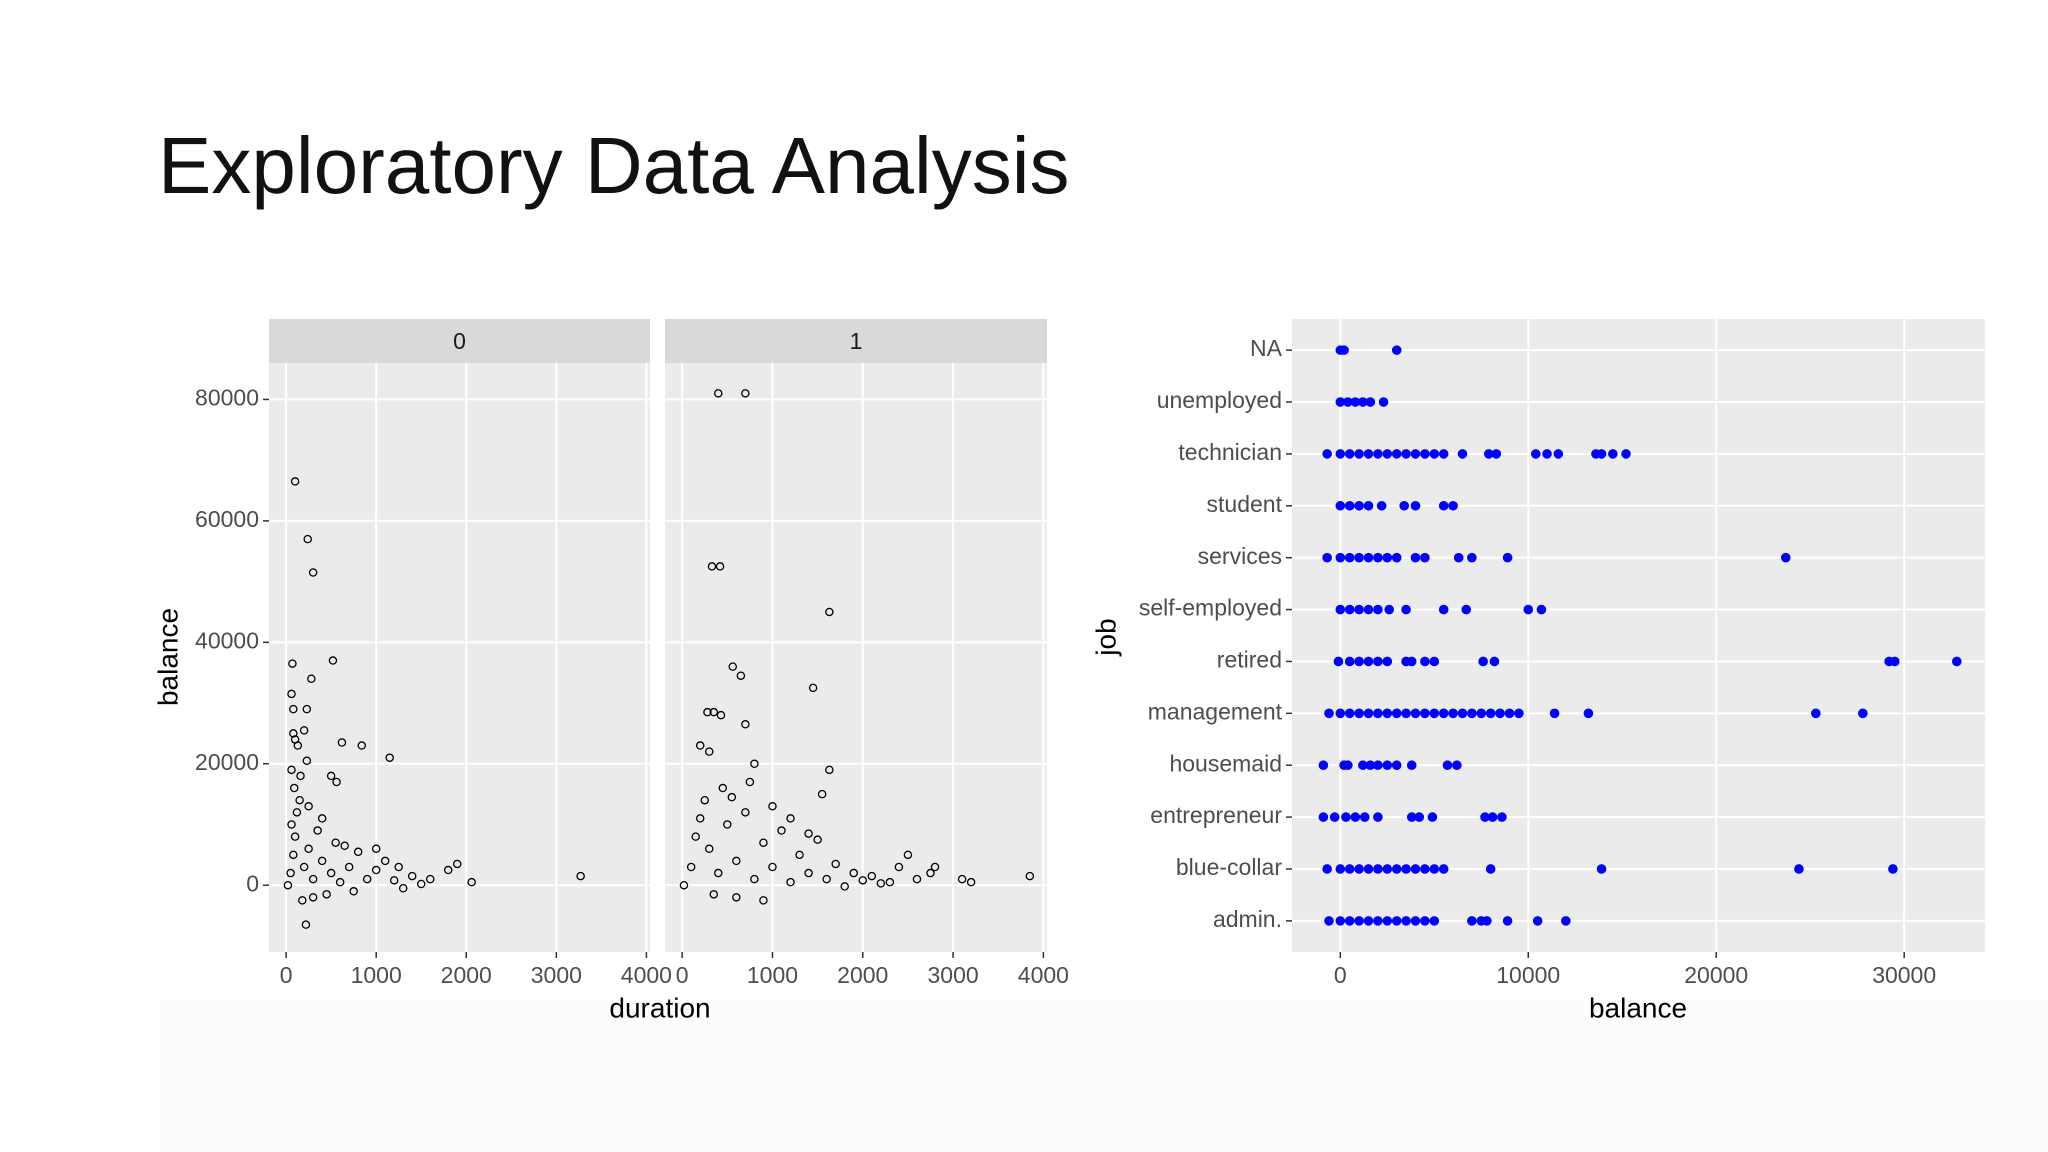  What do you see at coordinates (1219, 400) in the screenshot?
I see `y-tick-label: unemployed` at bounding box center [1219, 400].